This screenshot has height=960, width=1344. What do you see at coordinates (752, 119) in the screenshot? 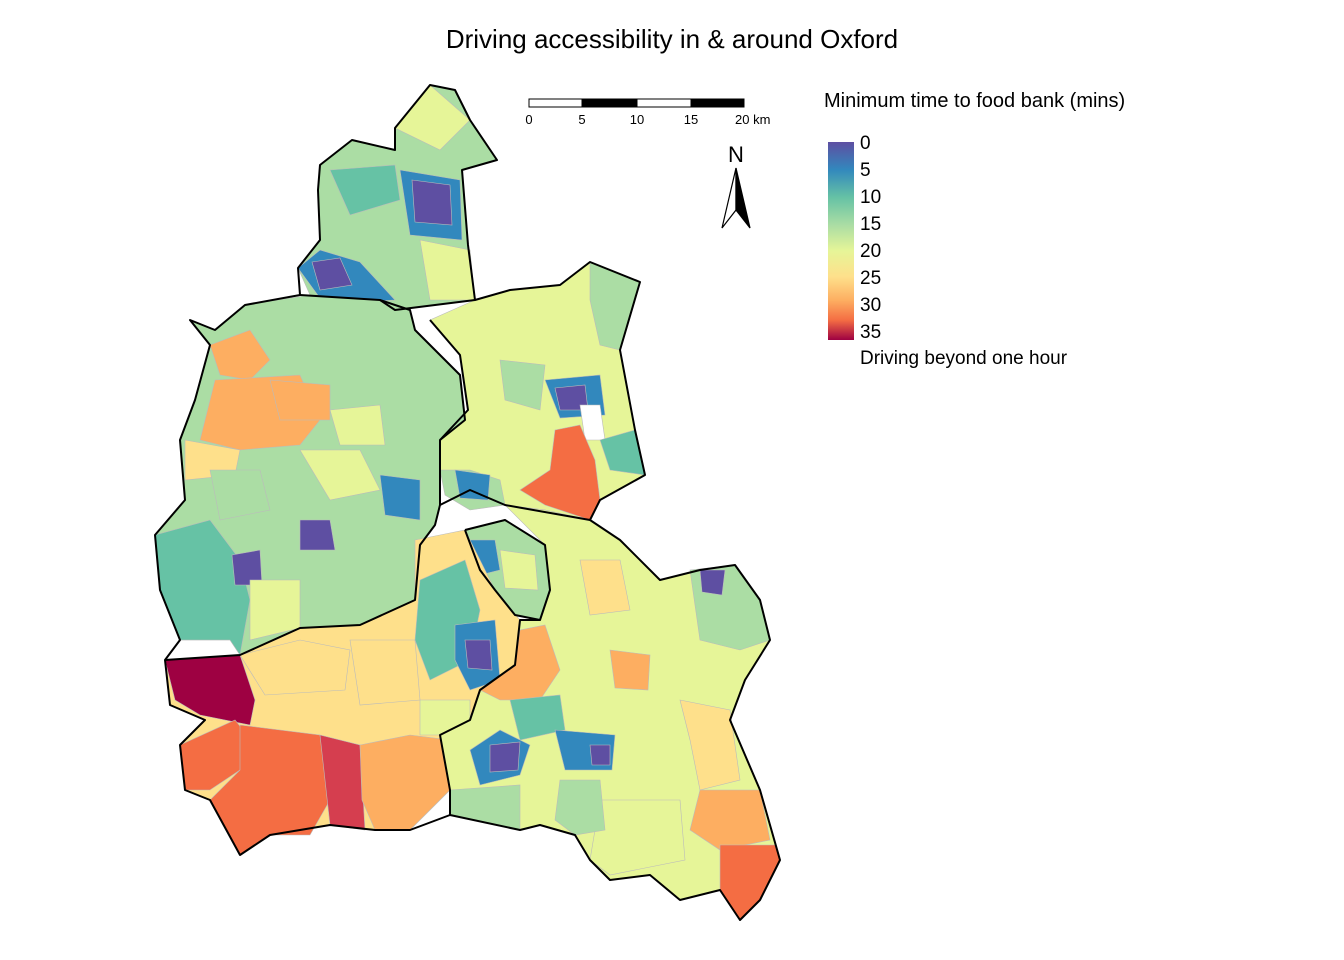
I see `scale-label-20km: 20 km` at bounding box center [752, 119].